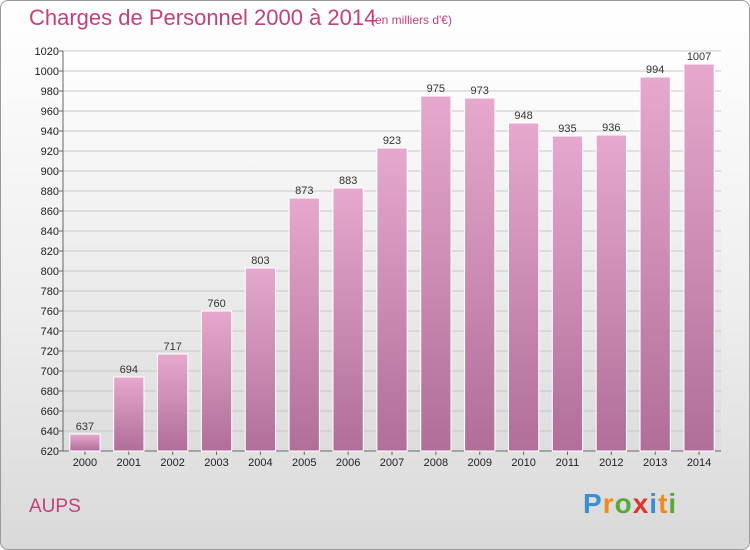 Image resolution: width=750 pixels, height=550 pixels. Describe the element at coordinates (216, 463) in the screenshot. I see `x-tick-label: 2003` at that location.